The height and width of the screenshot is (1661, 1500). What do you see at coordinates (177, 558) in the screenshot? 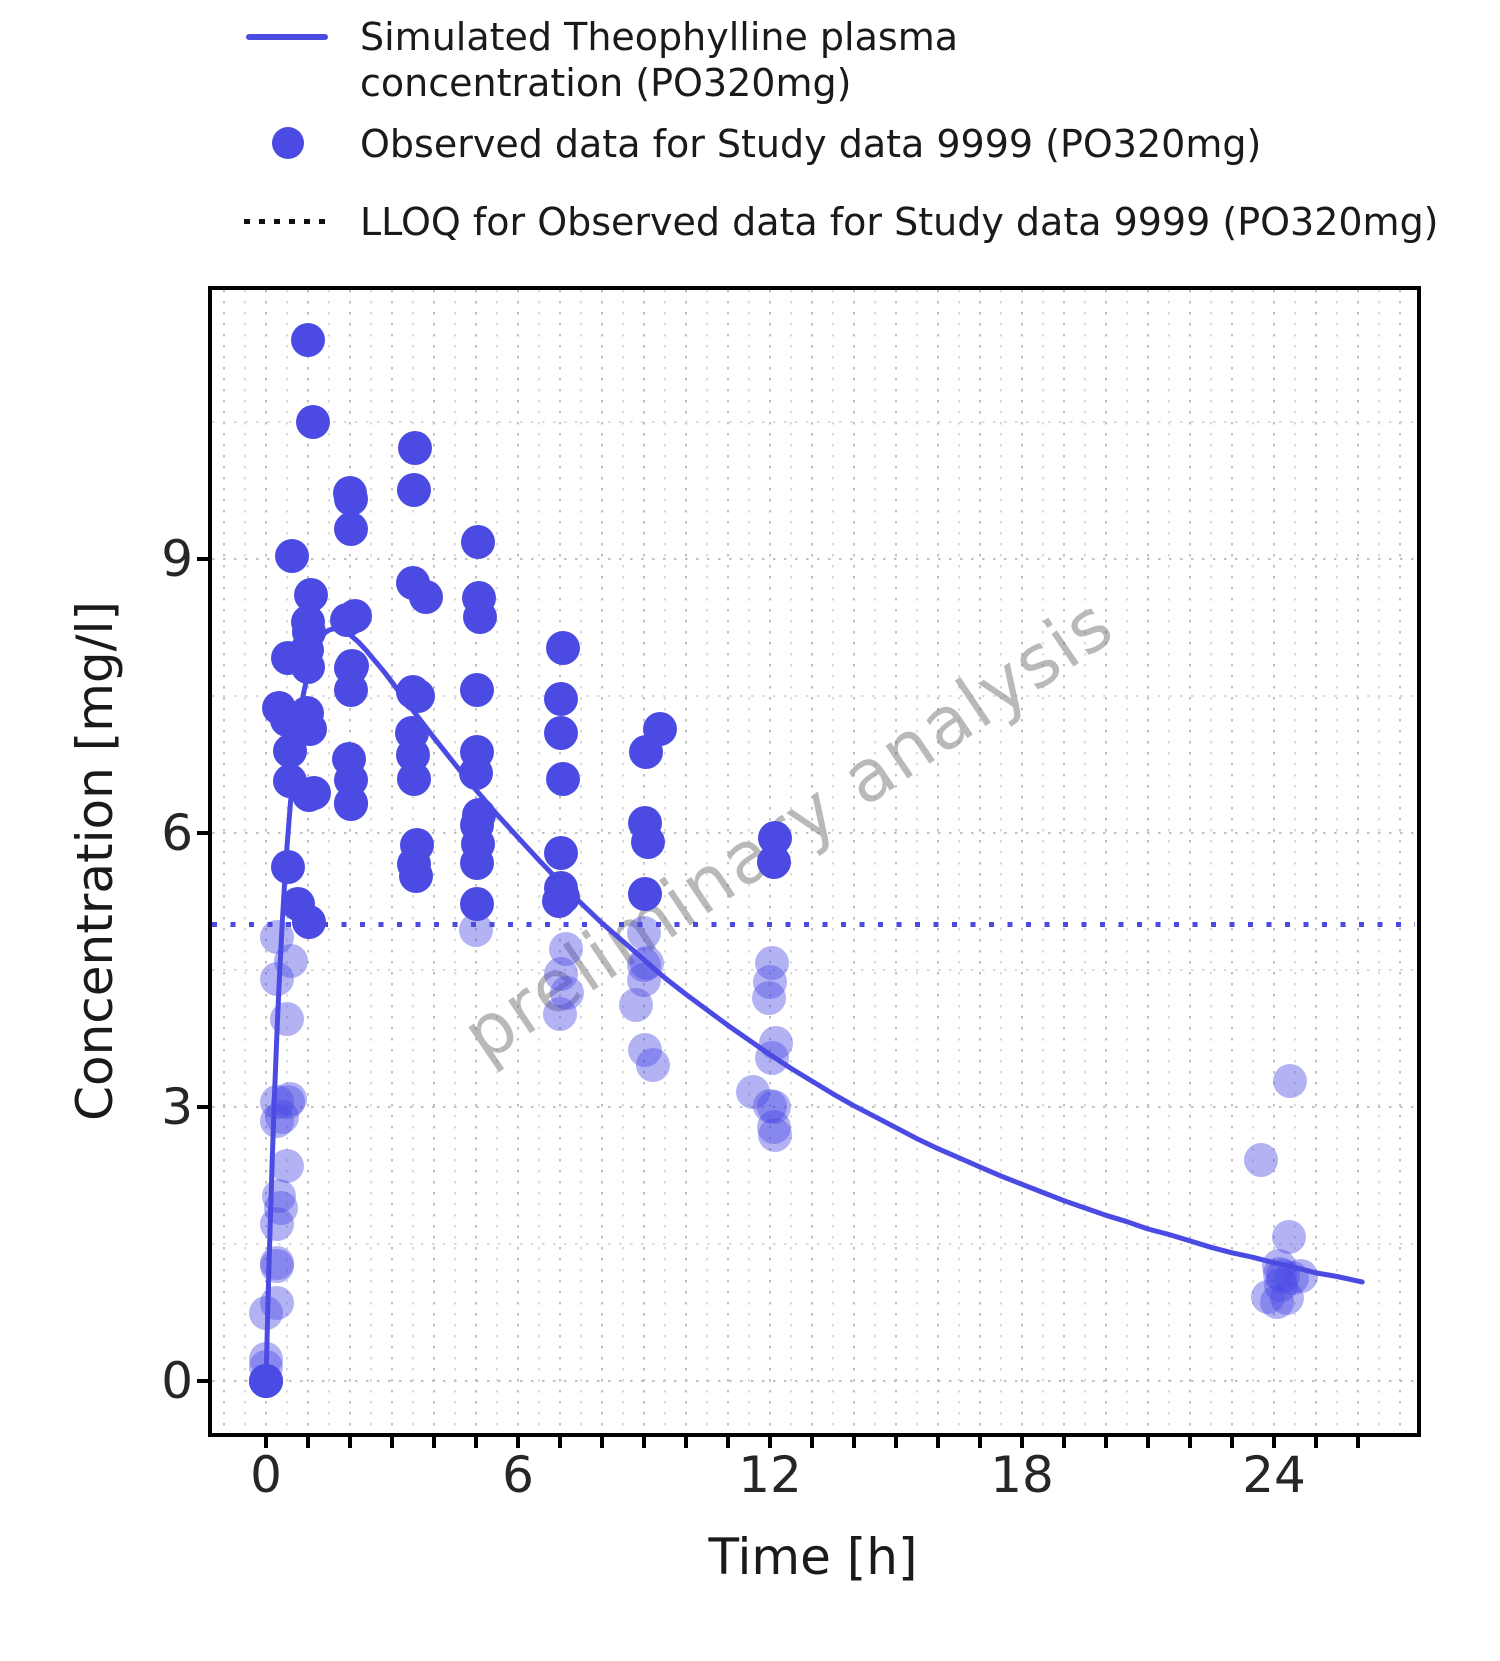
I see `y-tick-label: 9` at bounding box center [177, 558].